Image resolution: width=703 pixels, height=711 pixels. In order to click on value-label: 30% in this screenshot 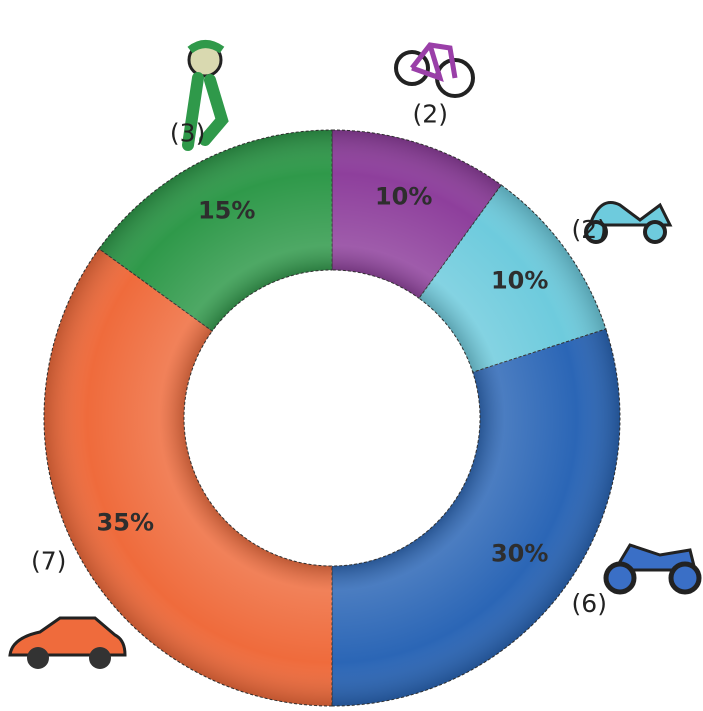, I will do `click(519, 553)`.